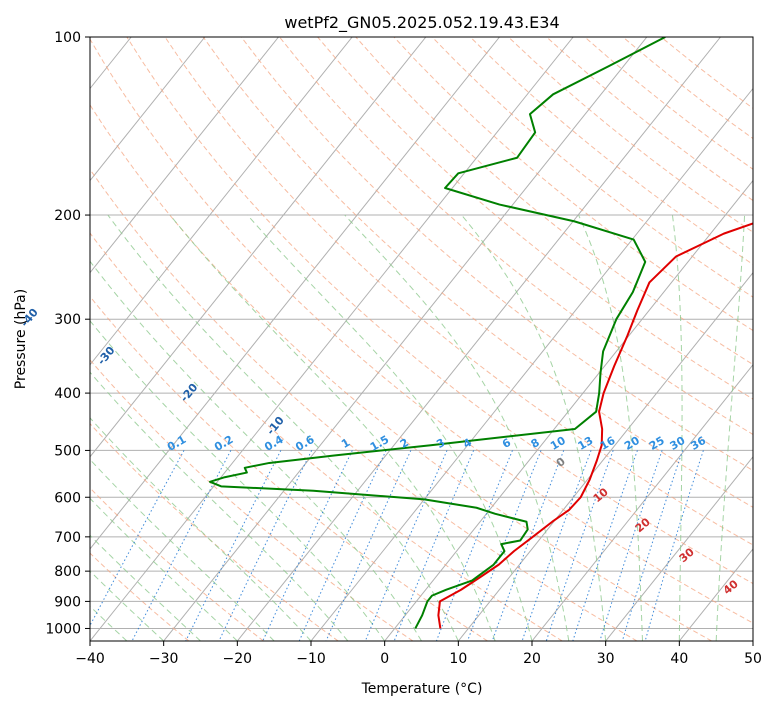 This screenshot has width=775, height=708. What do you see at coordinates (643, 525) in the screenshot?
I see `moist-adiabat-label: 20` at bounding box center [643, 525].